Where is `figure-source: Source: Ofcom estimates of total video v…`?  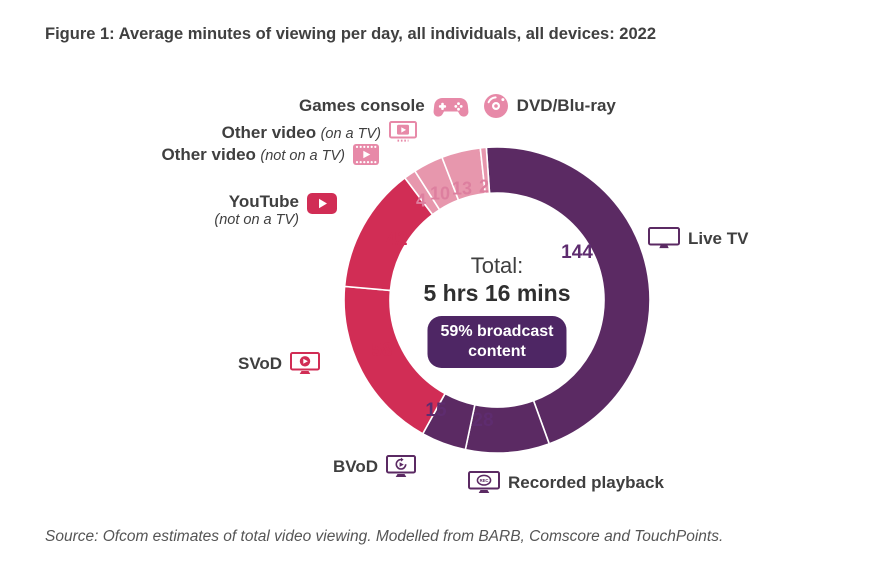
figure-source: Source: Ofcom estimates of total video v… is located at coordinates (384, 536).